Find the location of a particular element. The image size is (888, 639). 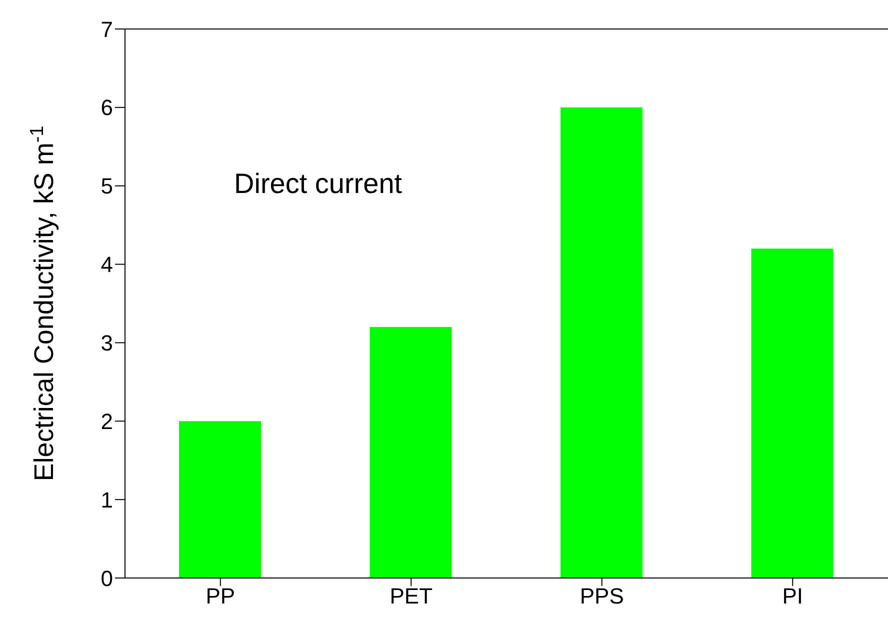

y-tick-label: 0 is located at coordinates (106, 578).